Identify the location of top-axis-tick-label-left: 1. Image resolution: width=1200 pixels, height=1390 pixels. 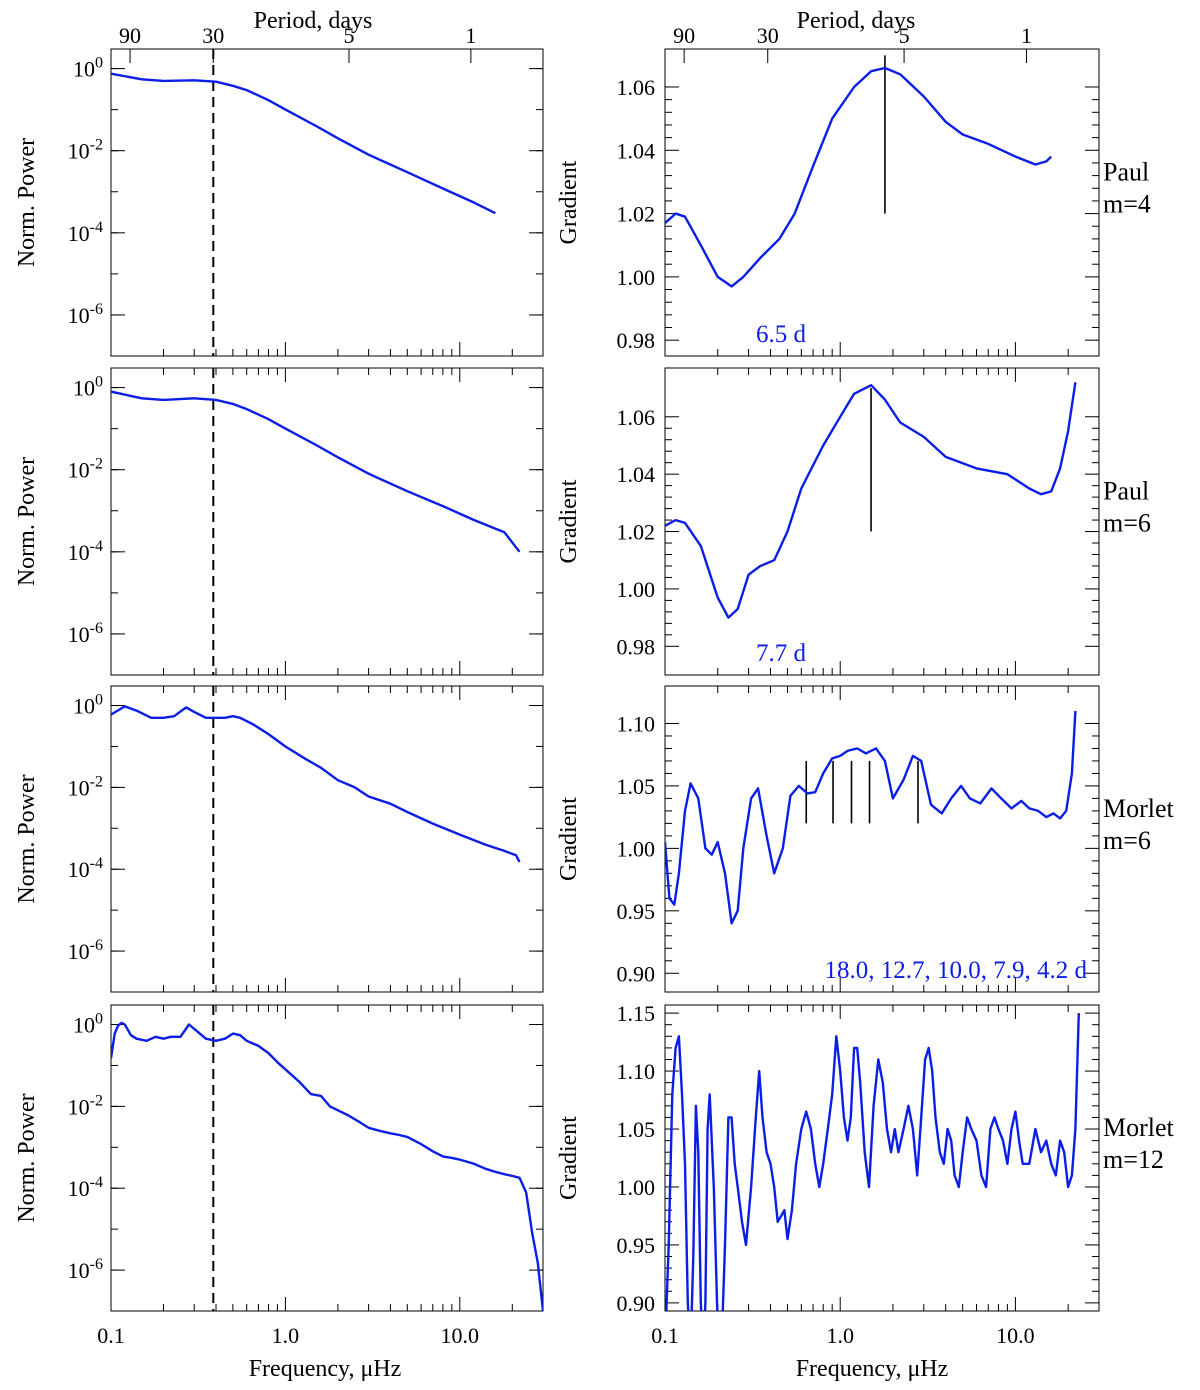
(470, 35).